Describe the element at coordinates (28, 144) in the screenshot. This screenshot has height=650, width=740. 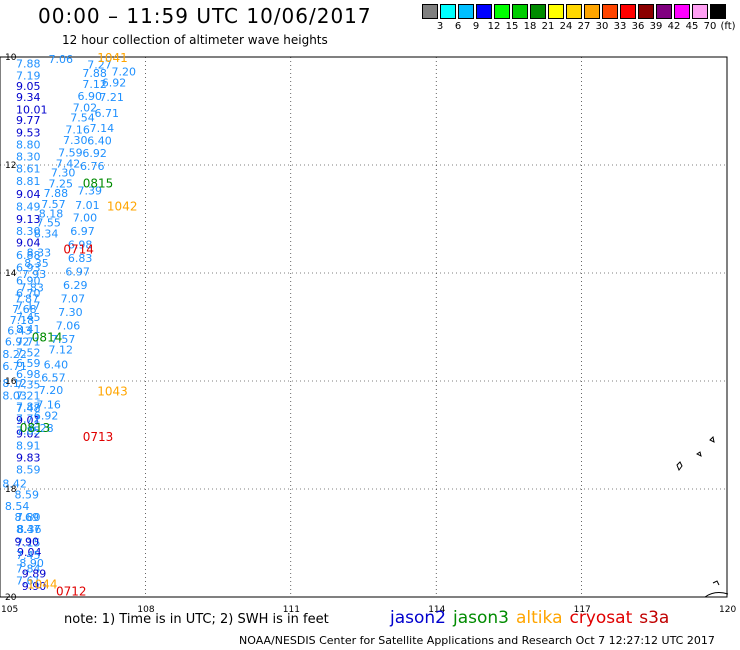
I see `wave-height-label: 8.80` at that location.